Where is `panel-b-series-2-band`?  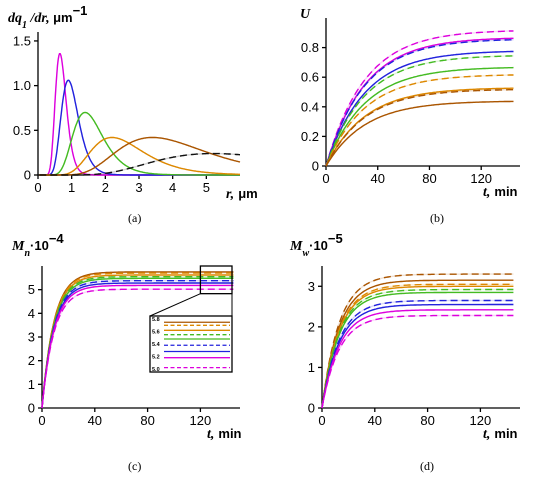
panel-b-series-2-band is located at coordinates (419, 103).